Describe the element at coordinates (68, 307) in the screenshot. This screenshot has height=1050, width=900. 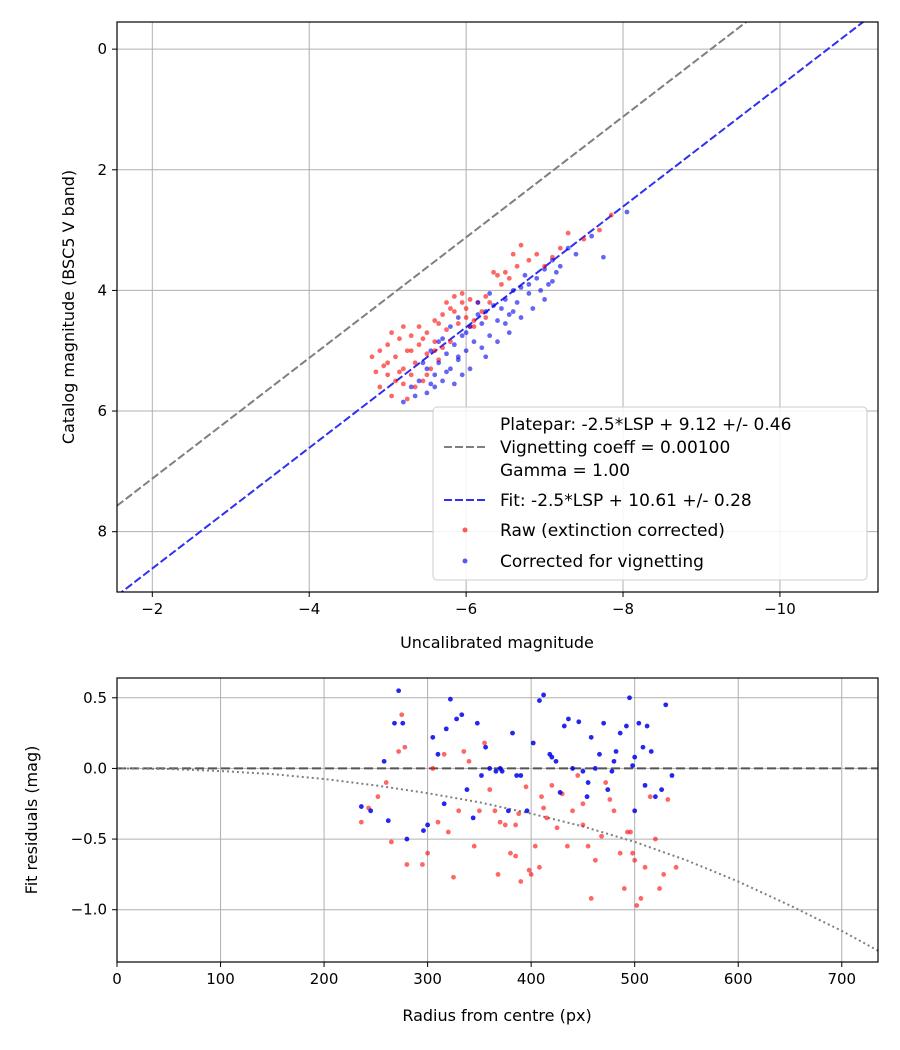
I see `calibration-plot-y-label: Catalog magnitude (BSC5 V band)` at that location.